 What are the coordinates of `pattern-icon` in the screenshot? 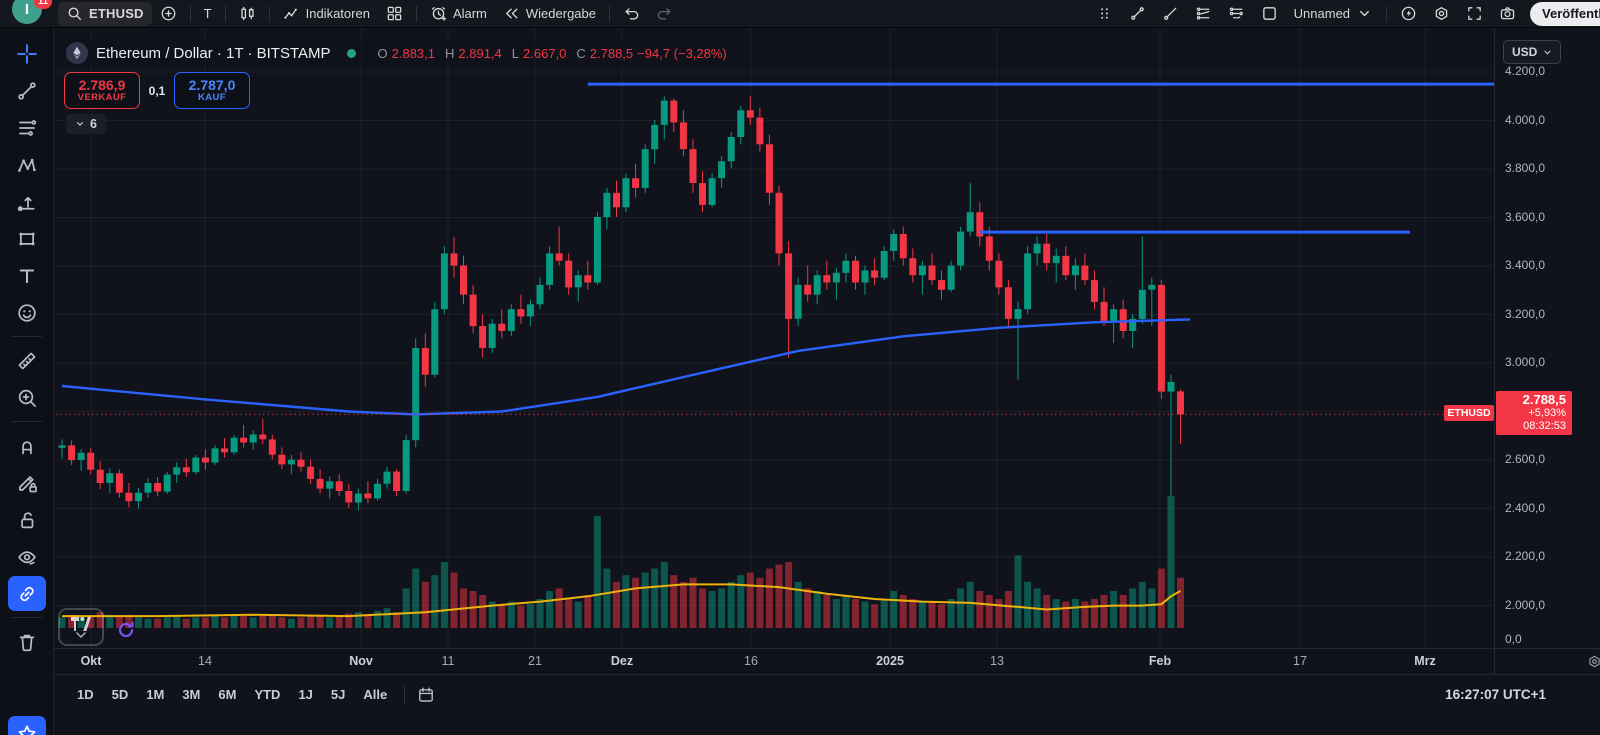 It's located at (27, 165).